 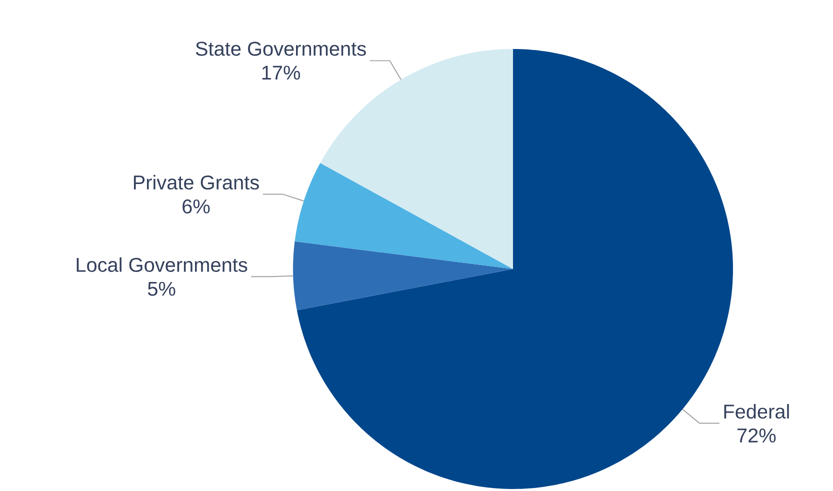 I want to click on data-label: 5%, so click(x=162, y=289).